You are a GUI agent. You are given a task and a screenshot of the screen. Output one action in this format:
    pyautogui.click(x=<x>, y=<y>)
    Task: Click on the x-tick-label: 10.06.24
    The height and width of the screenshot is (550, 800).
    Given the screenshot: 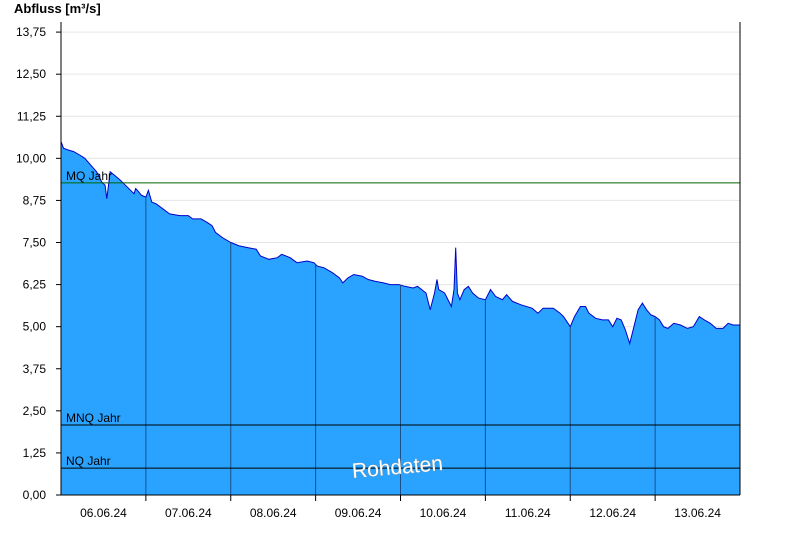 What is the action you would take?
    pyautogui.click(x=443, y=513)
    